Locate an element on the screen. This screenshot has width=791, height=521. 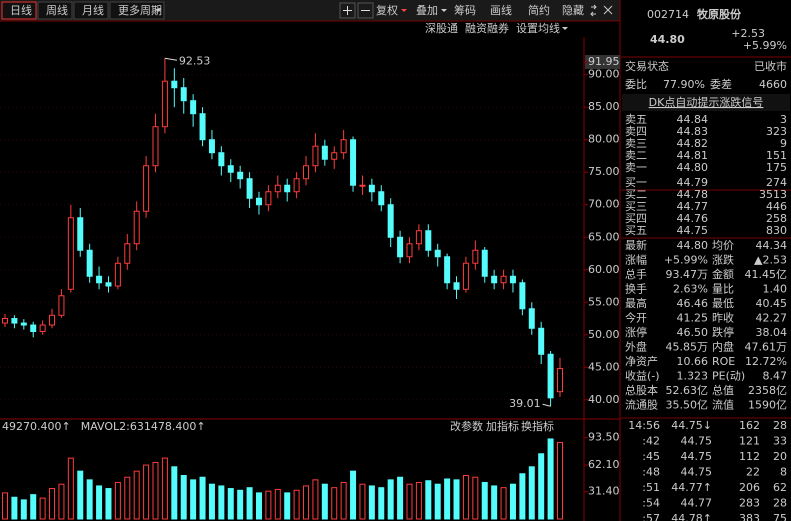
current-price-box is located at coordinates (602, 62).